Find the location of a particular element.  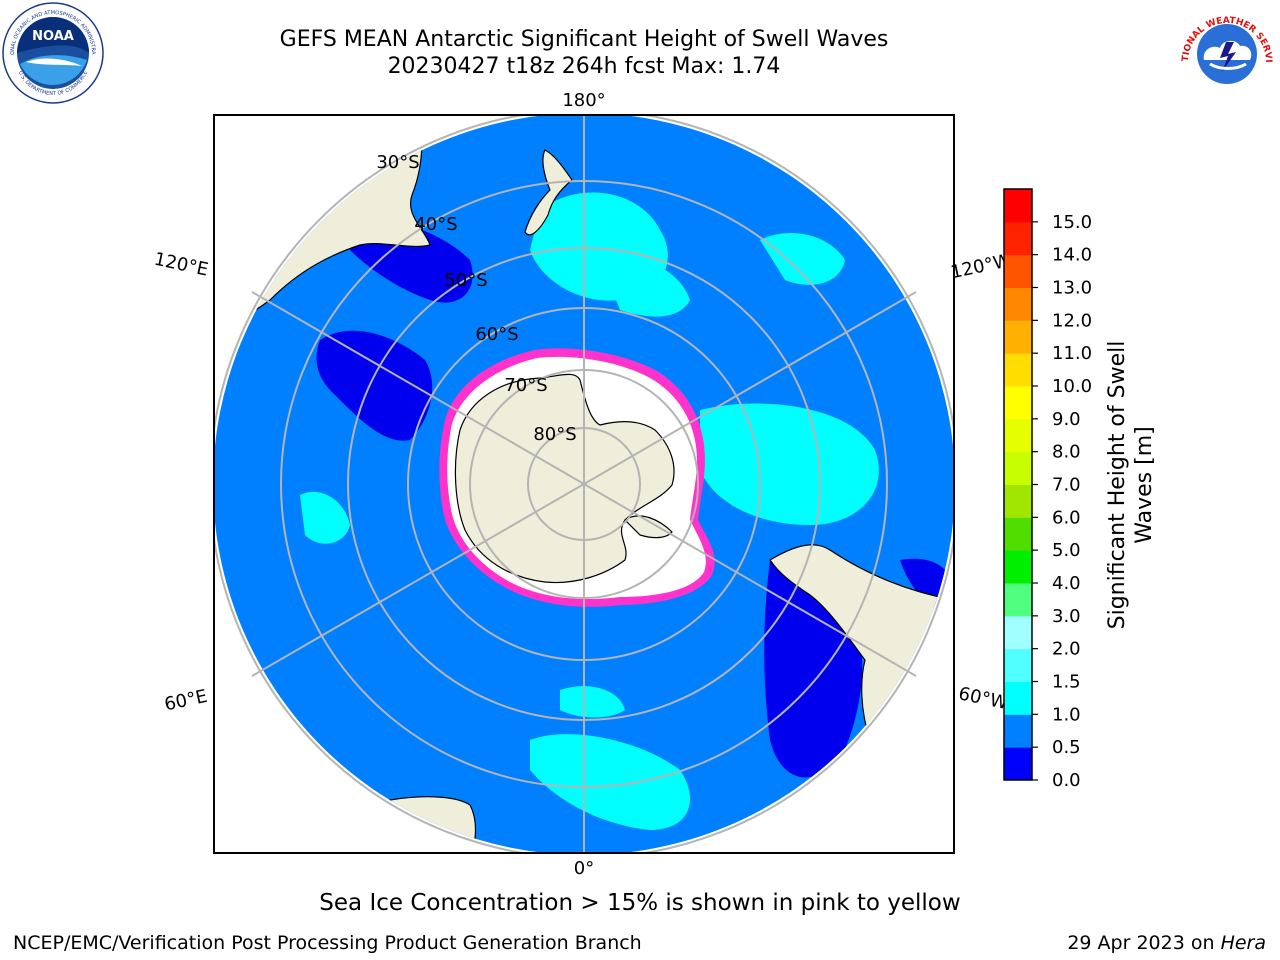

lon-label-upper-left: 120°E is located at coordinates (181, 265).